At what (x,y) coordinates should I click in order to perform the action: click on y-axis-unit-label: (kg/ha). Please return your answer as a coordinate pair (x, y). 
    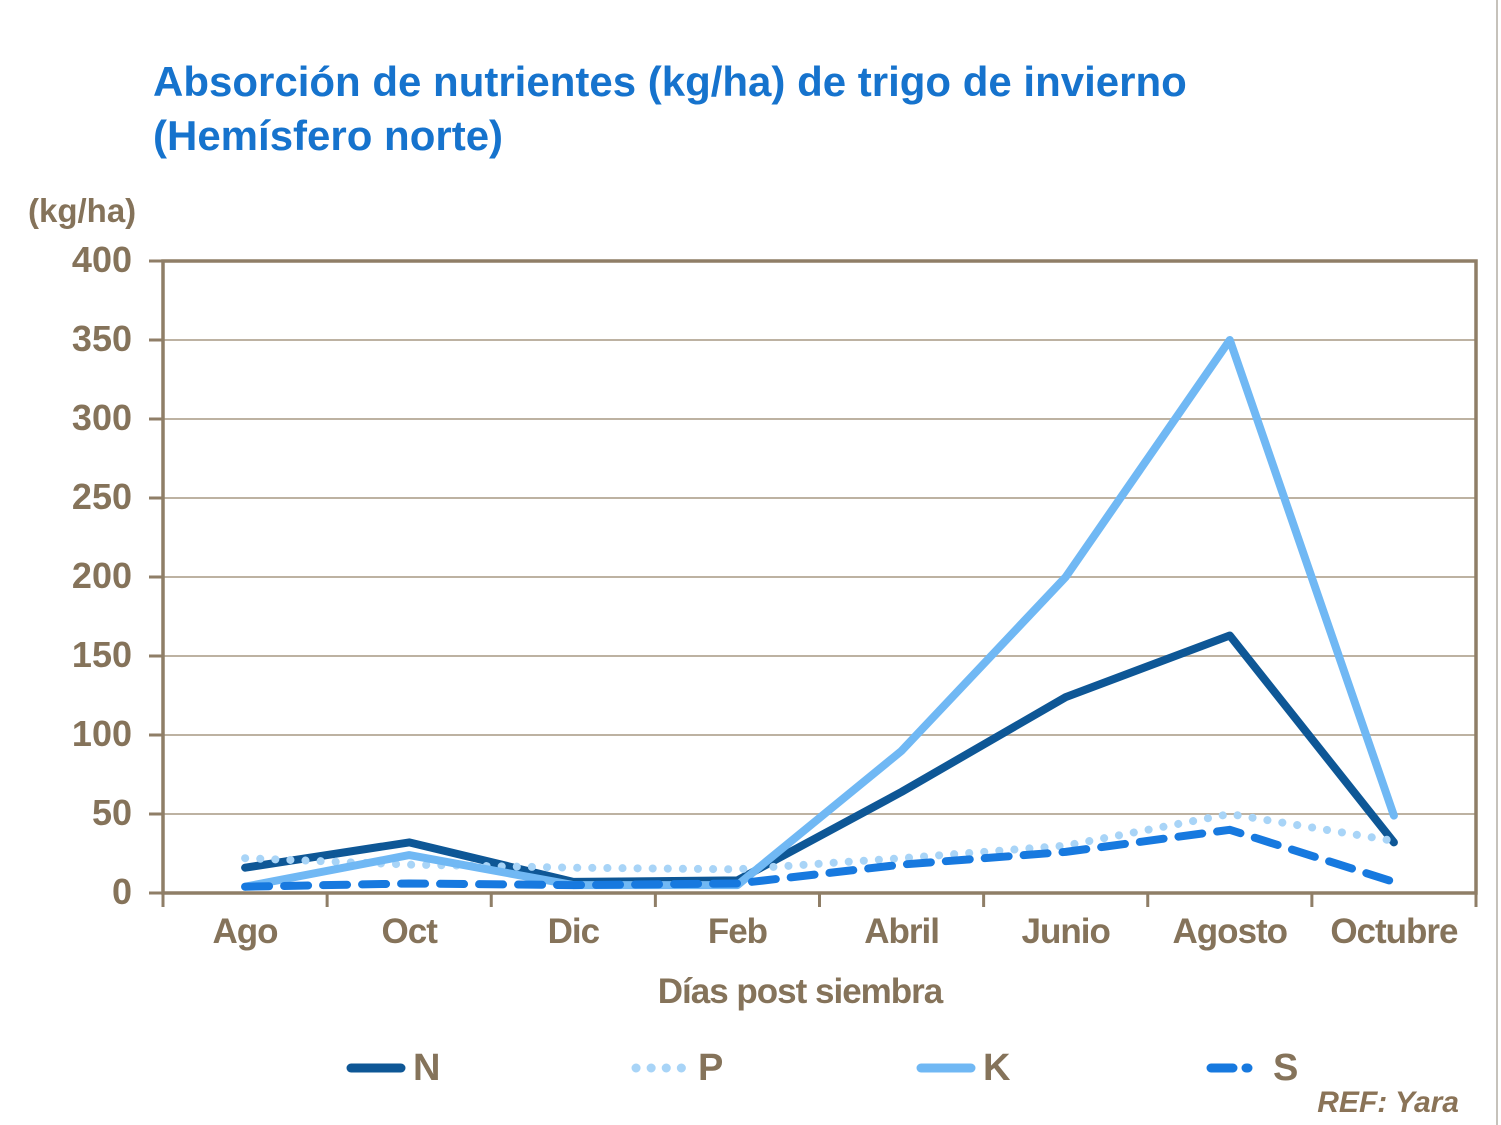
    Looking at the image, I should click on (82, 210).